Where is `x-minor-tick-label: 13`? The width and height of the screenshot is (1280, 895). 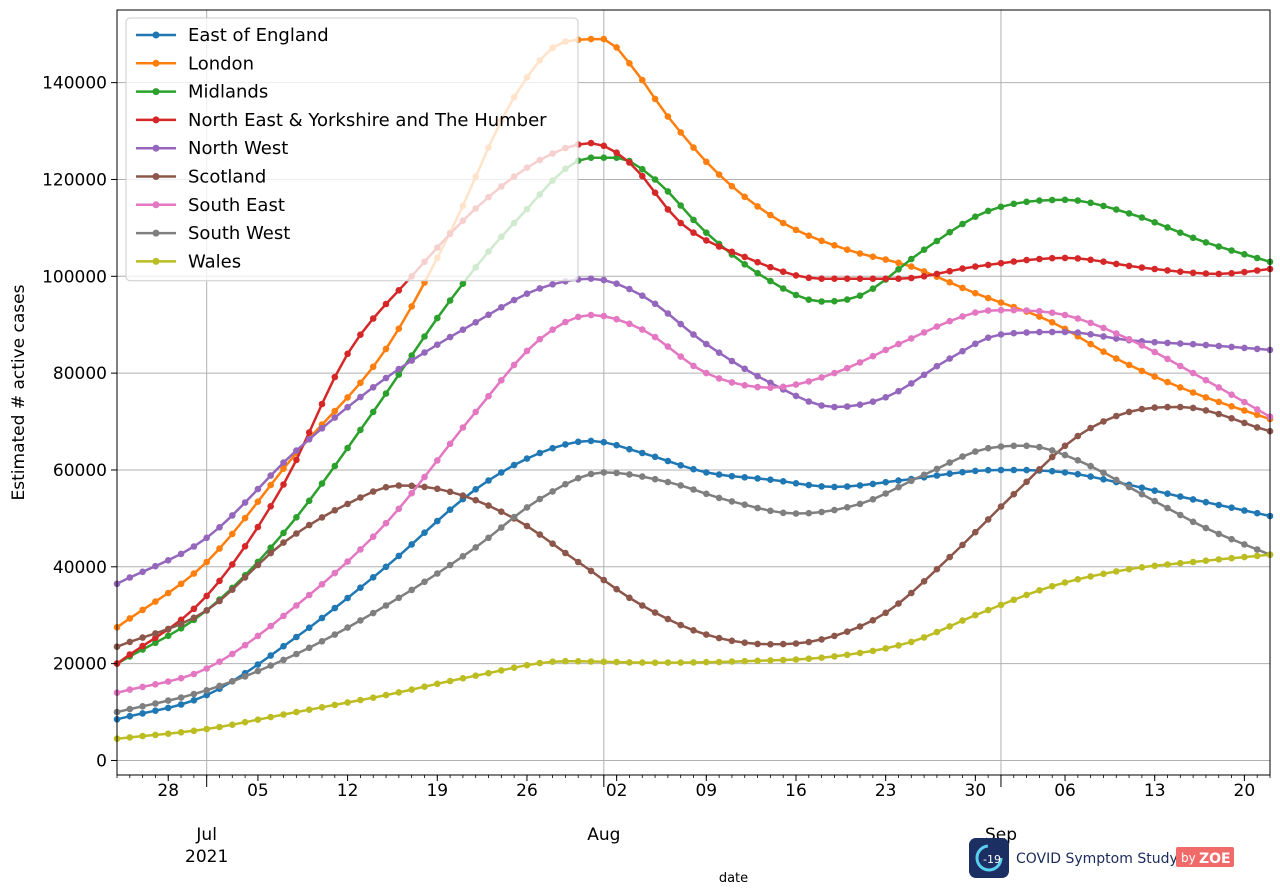 x-minor-tick-label: 13 is located at coordinates (1155, 791).